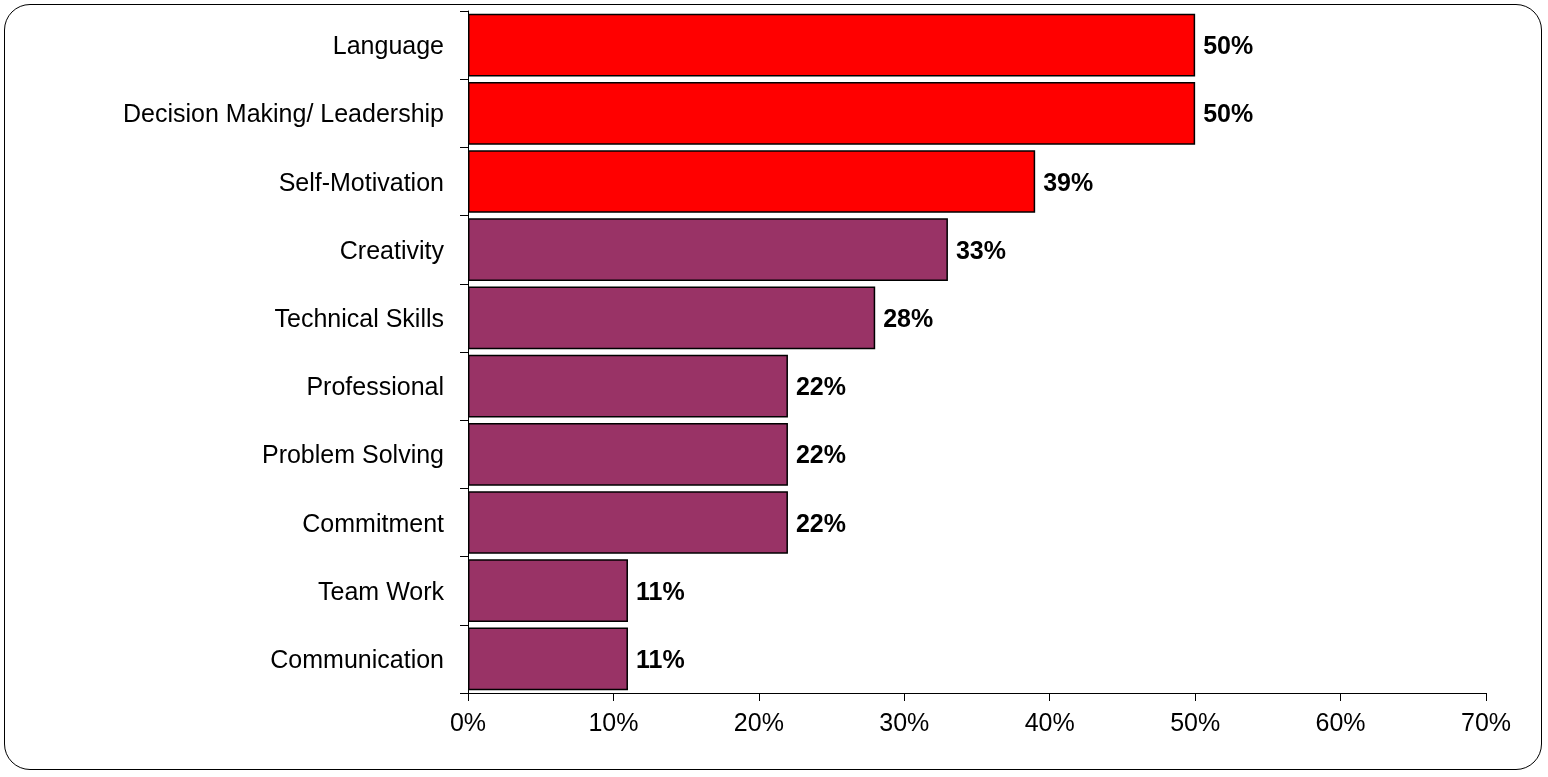 This screenshot has width=1548, height=777. What do you see at coordinates (468, 721) in the screenshot?
I see `x-tick-label: 0%` at bounding box center [468, 721].